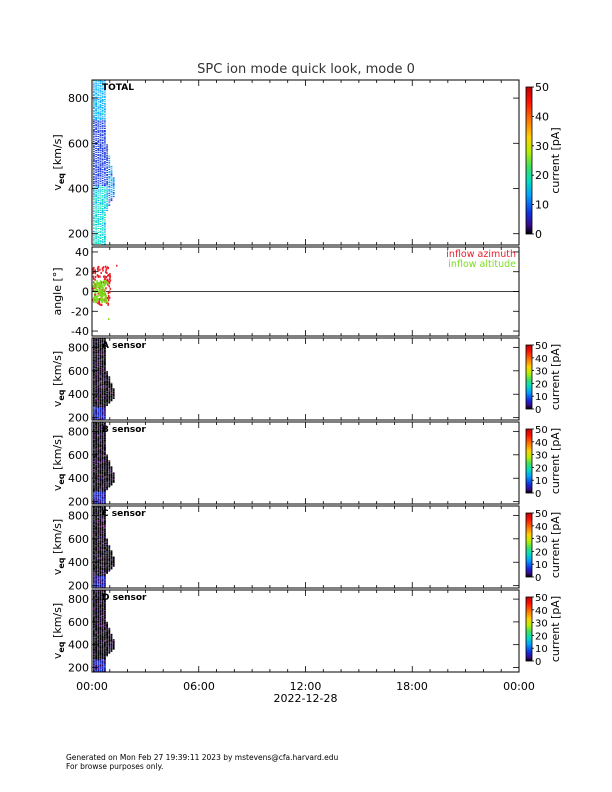  I want to click on footer-line-2: For browse purposes only., so click(114, 766).